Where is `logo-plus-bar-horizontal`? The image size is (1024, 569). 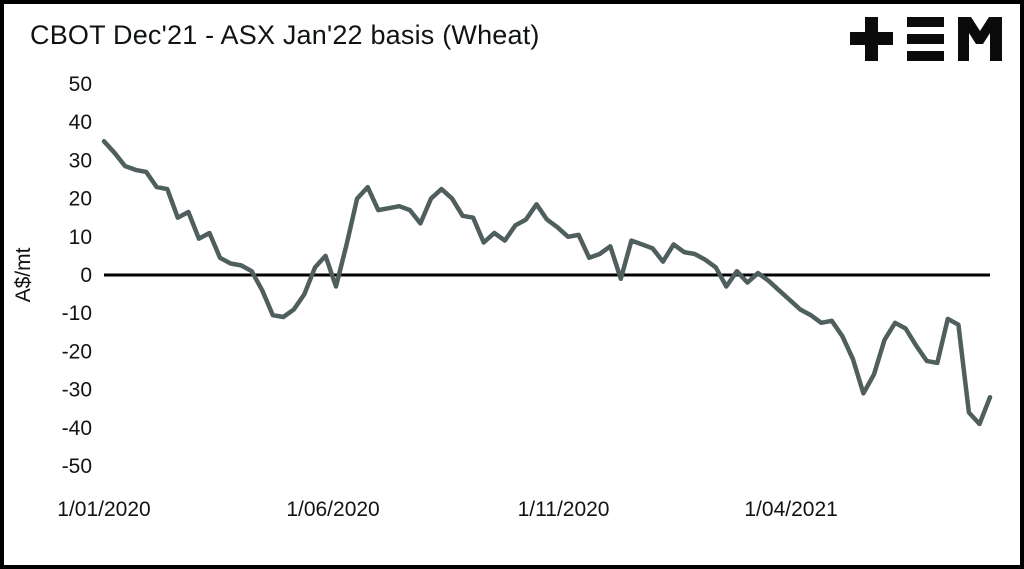 logo-plus-bar-horizontal is located at coordinates (871, 38).